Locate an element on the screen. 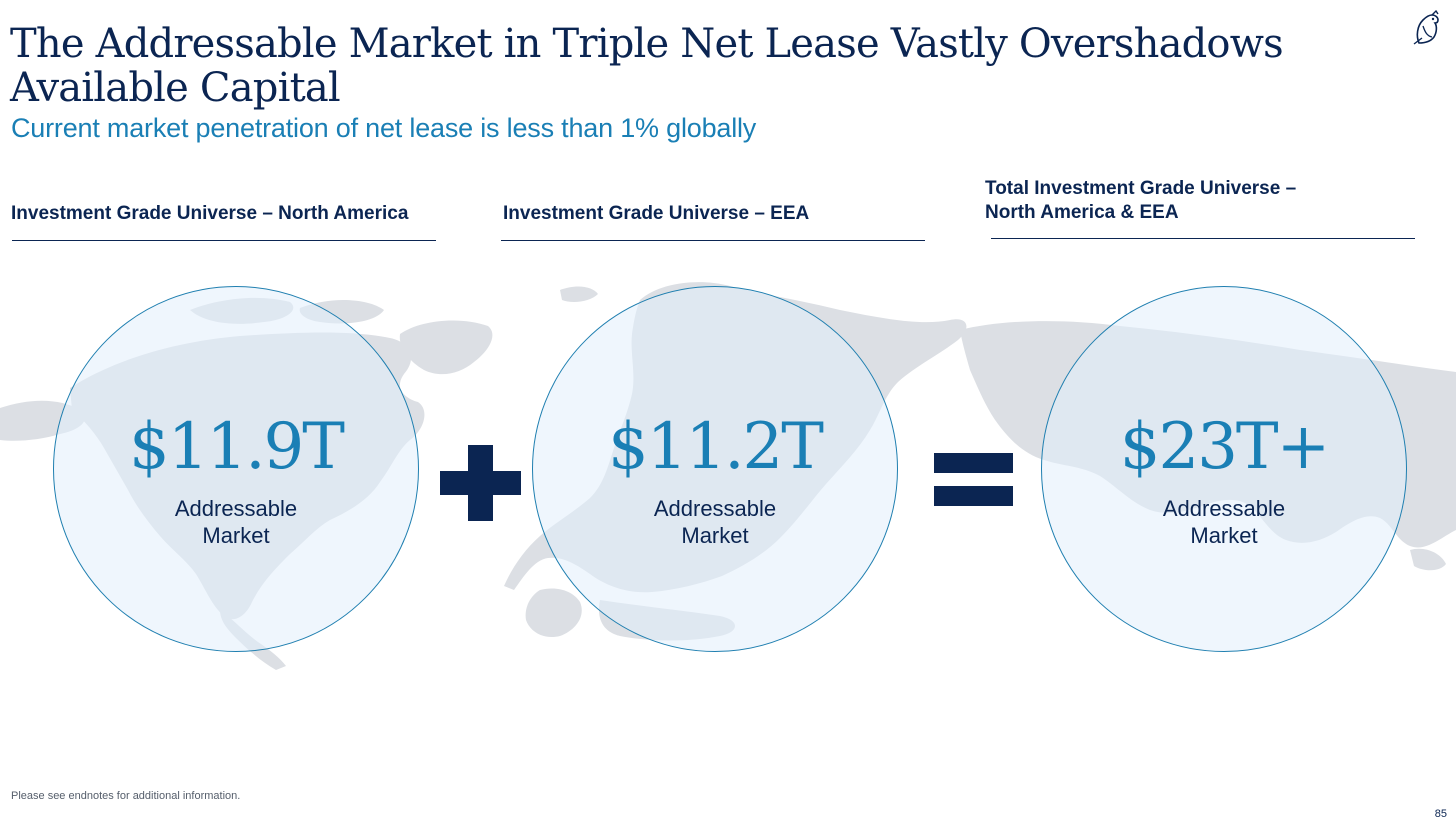  value-total: $23T+ is located at coordinates (1224, 447).